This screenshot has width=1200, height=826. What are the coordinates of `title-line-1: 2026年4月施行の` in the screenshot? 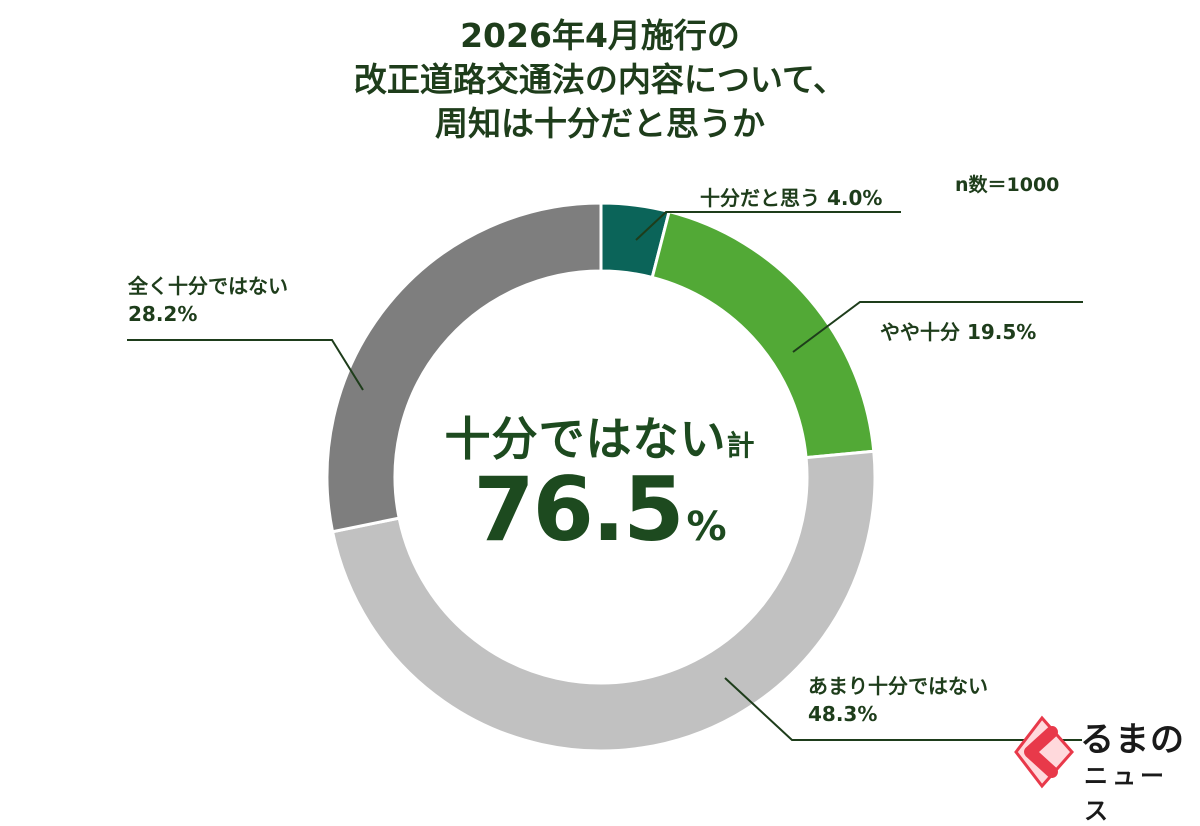 It's located at (600, 35).